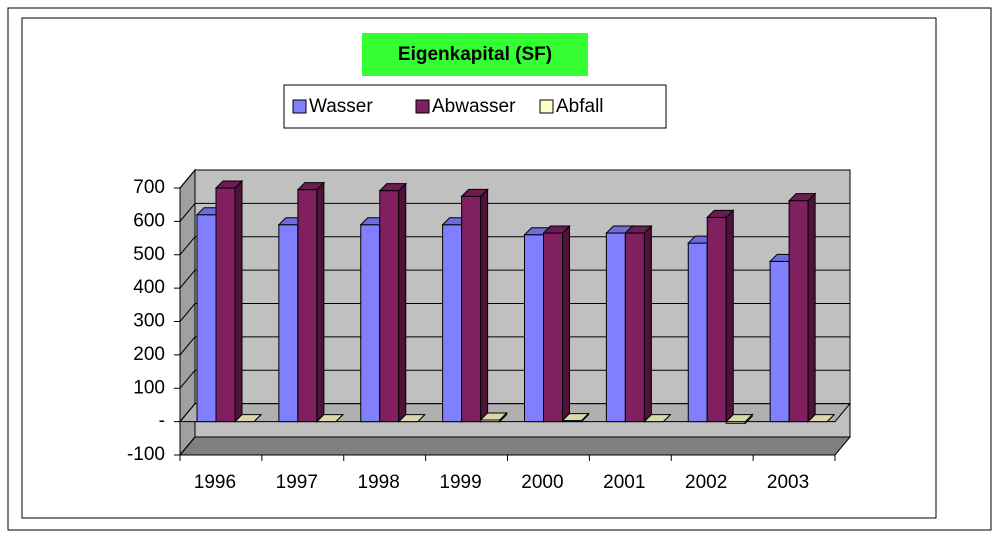 This screenshot has height=538, width=999. I want to click on x-tick-label: 1997, so click(297, 482).